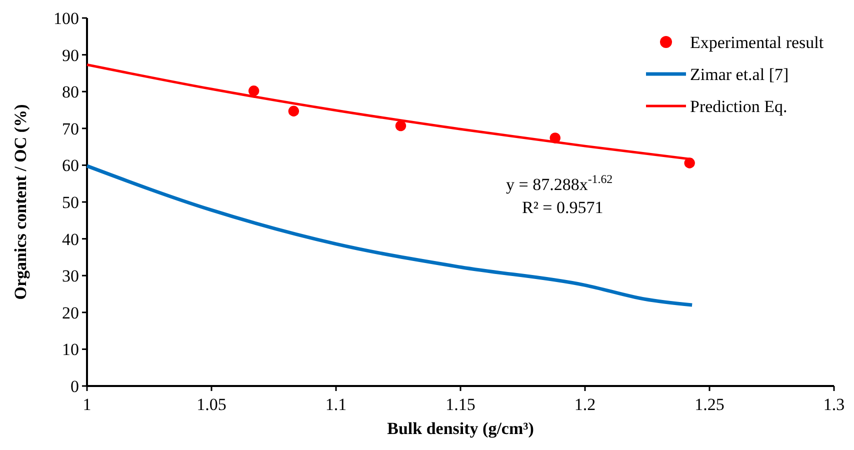 The image size is (854, 450). What do you see at coordinates (70, 276) in the screenshot?
I see `y-tick-label: 30` at bounding box center [70, 276].